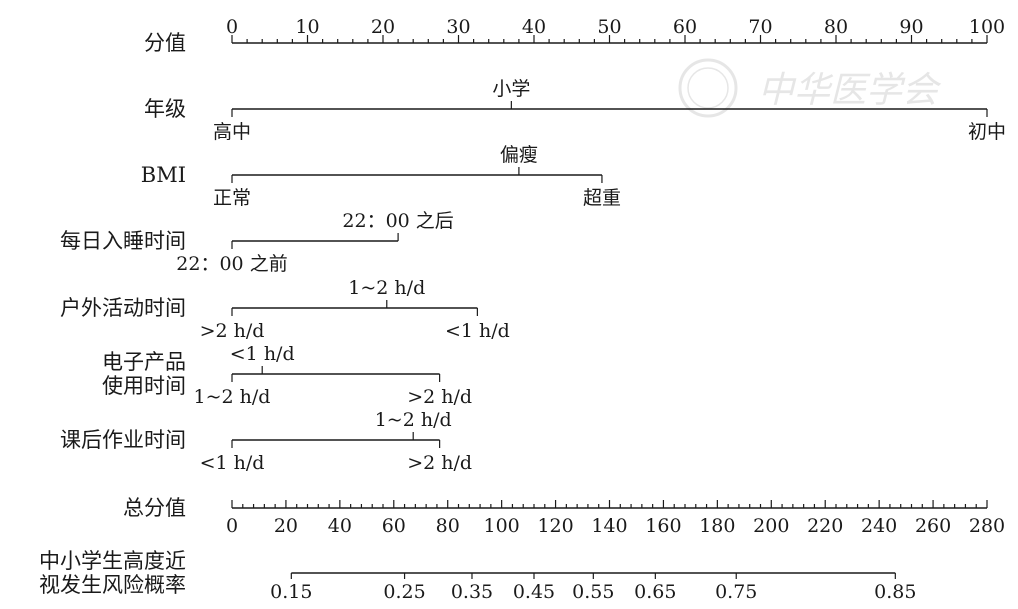  I want to click on total-points-tick-label: 180, so click(717, 526).